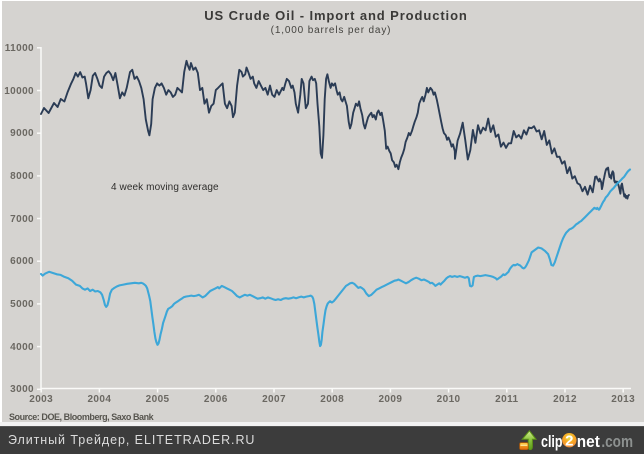  Describe the element at coordinates (569, 441) in the screenshot. I see `svg-text: 2` at that location.